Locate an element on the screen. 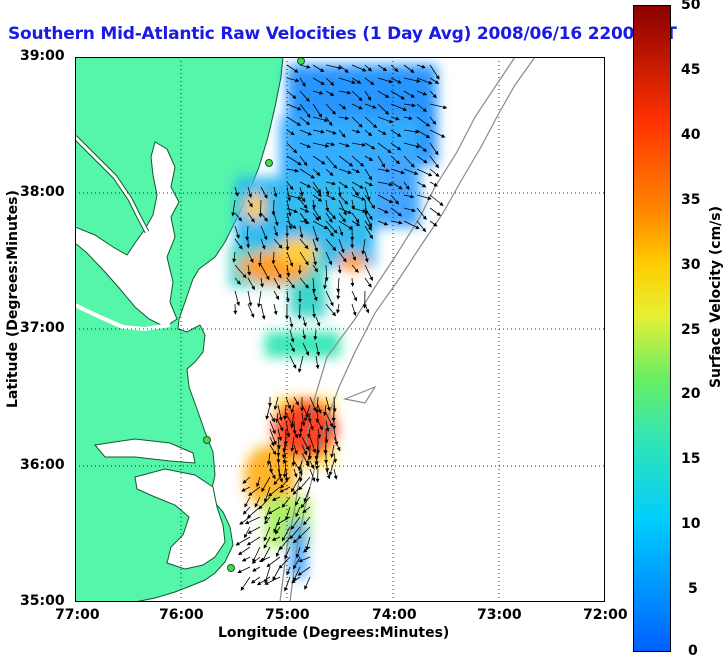  james-river is located at coordinates (123, 317).